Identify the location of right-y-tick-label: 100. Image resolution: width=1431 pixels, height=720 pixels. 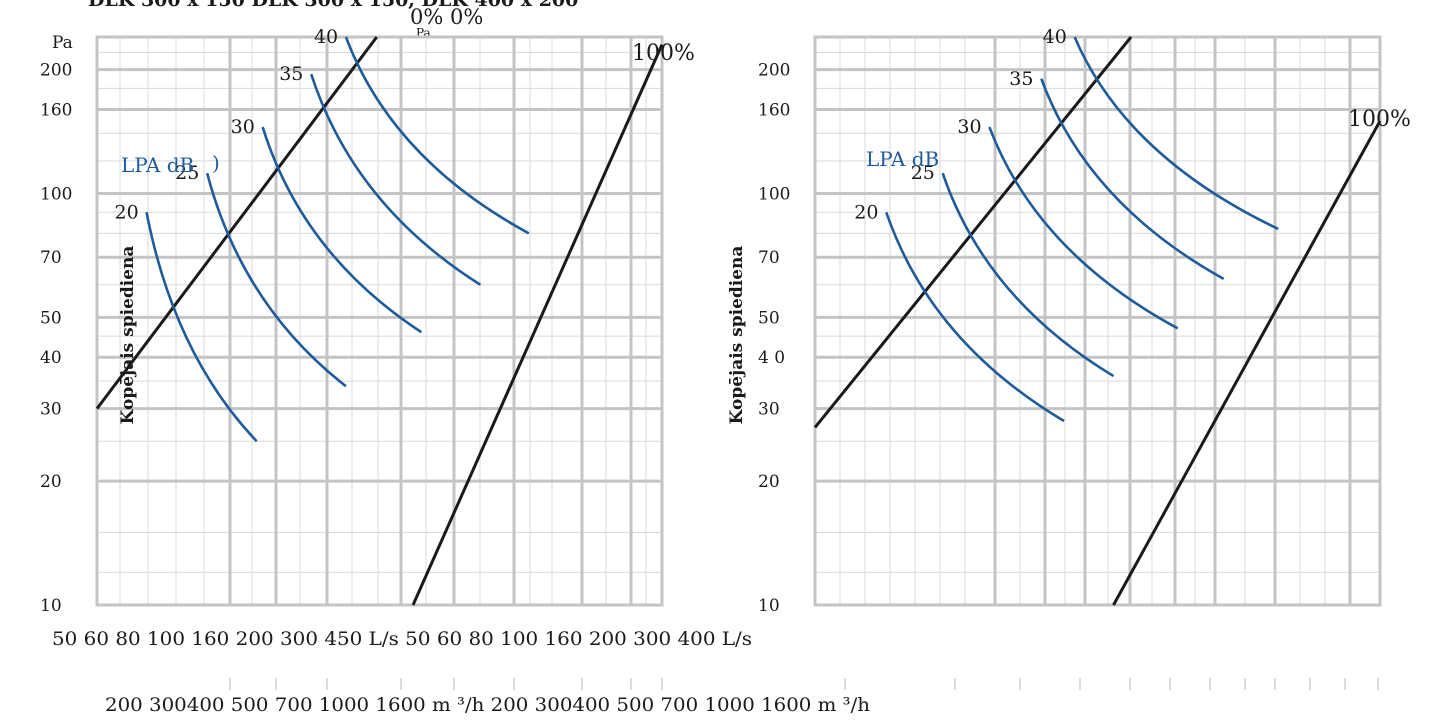
(774, 194).